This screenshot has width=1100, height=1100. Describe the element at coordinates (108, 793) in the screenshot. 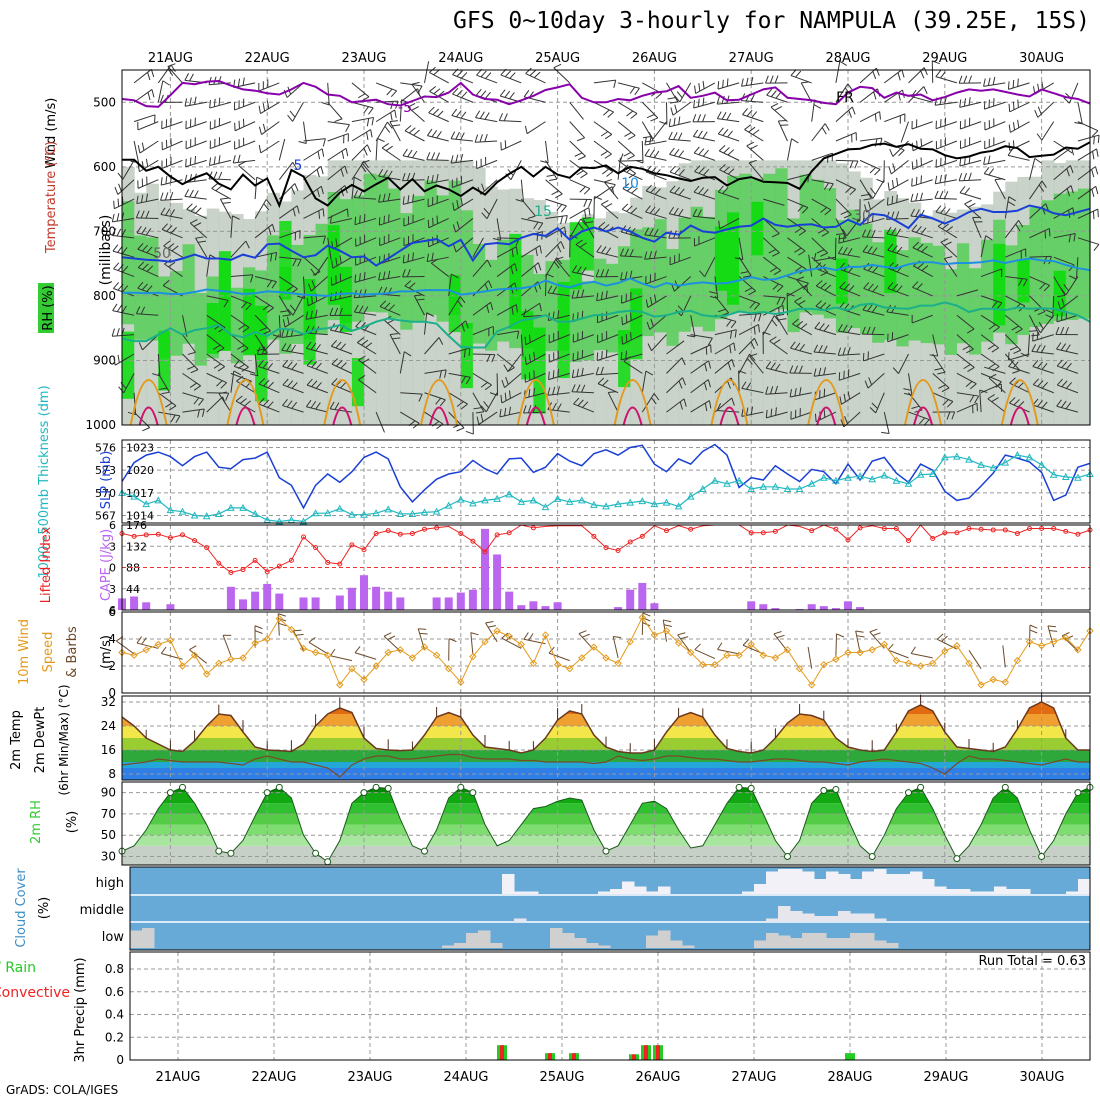

I see `rh-tick-label: 90` at that location.